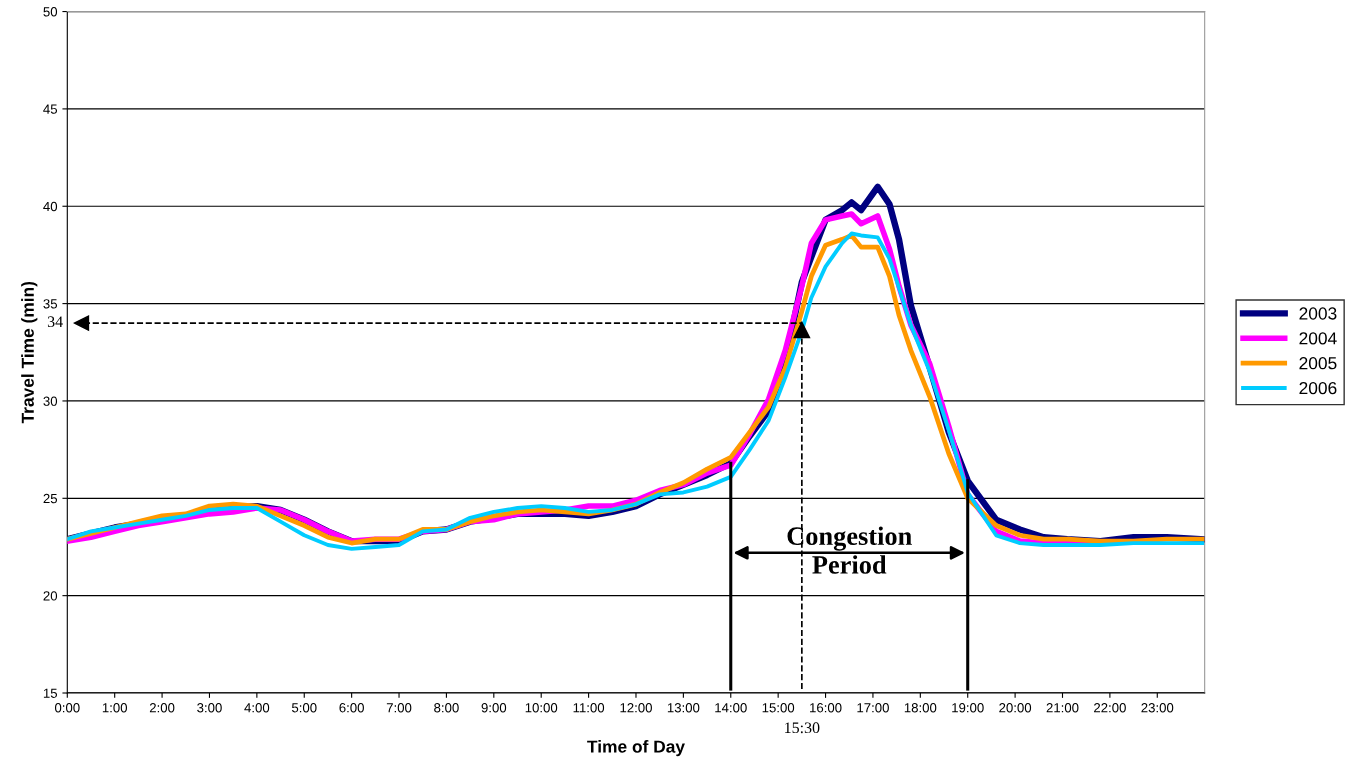  I want to click on x-tick-label: 6:00, so click(351, 708).